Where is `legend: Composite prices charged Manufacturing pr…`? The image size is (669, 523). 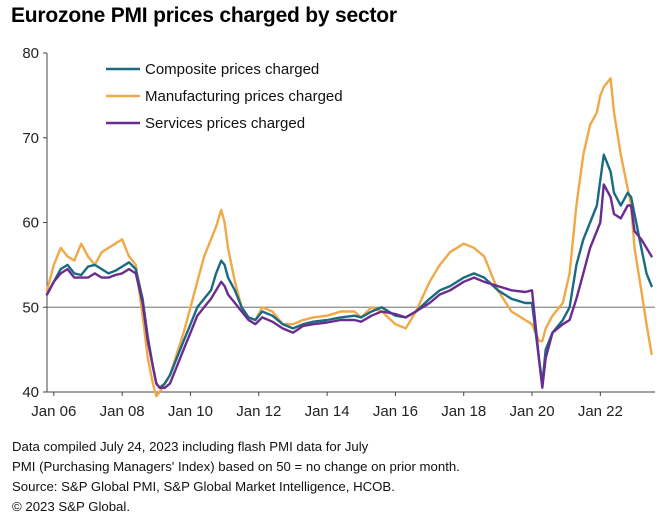 legend: Composite prices charged Manufacturing pr… is located at coordinates (224, 96).